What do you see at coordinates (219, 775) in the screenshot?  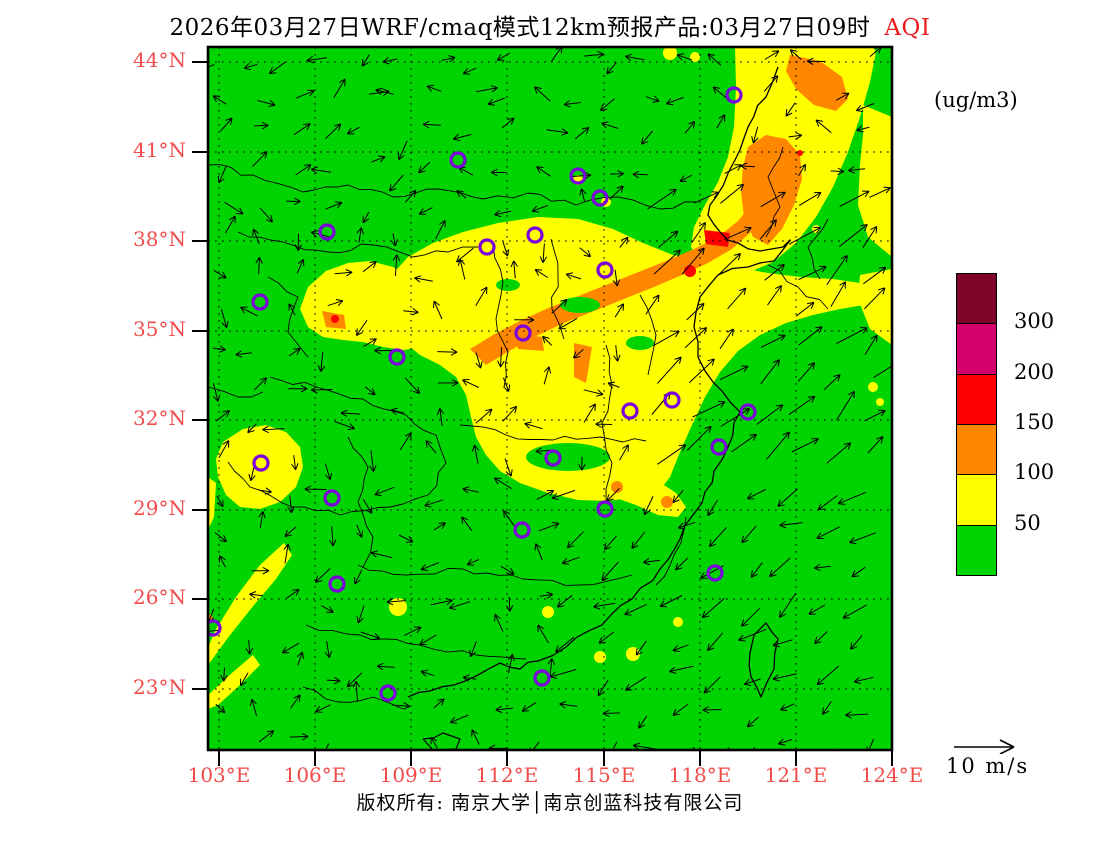 I see `lon-label: 103°E` at bounding box center [219, 775].